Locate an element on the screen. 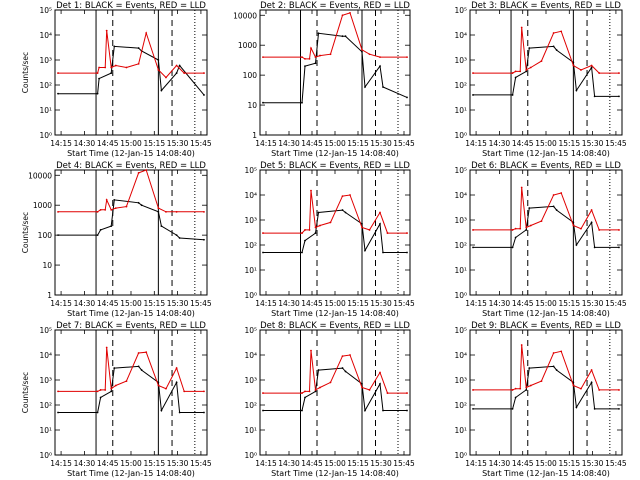 The image size is (640, 480). panel-title: Det 2: BLACK = Events, RED = LLD is located at coordinates (335, 6).